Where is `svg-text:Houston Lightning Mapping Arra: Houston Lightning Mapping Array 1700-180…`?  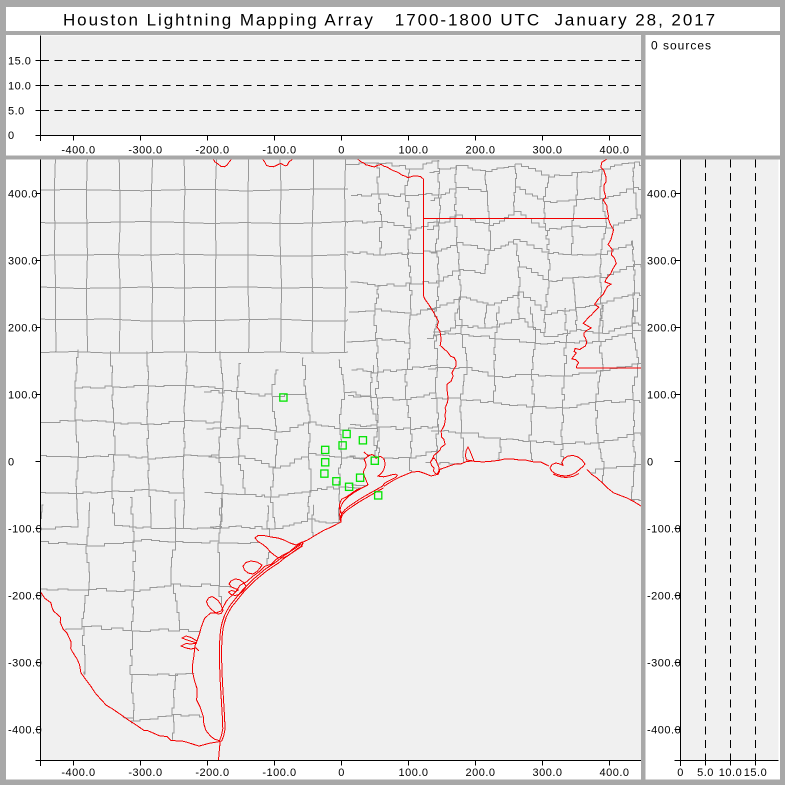 svg-text:Houston Lightning Mapping Arra: Houston Lightning Mapping Array 1700-180… is located at coordinates (390, 20).